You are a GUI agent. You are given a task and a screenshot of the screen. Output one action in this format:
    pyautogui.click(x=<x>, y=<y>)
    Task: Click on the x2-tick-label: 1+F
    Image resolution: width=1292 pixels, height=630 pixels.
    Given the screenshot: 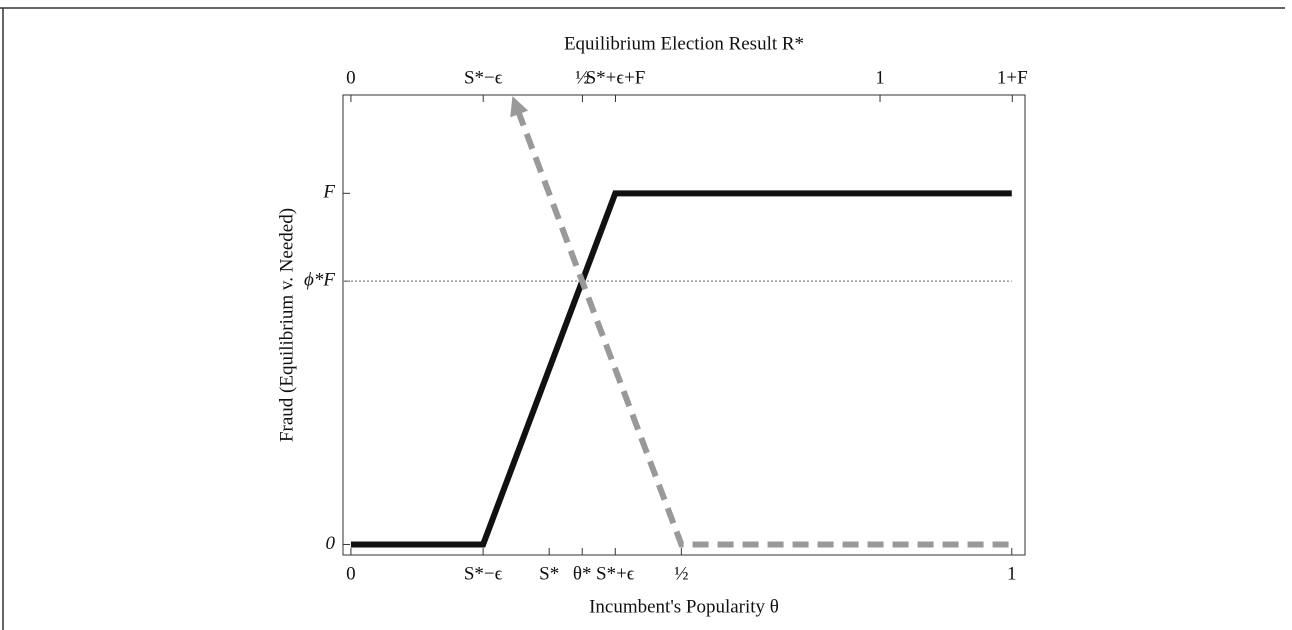 What is the action you would take?
    pyautogui.click(x=1012, y=77)
    